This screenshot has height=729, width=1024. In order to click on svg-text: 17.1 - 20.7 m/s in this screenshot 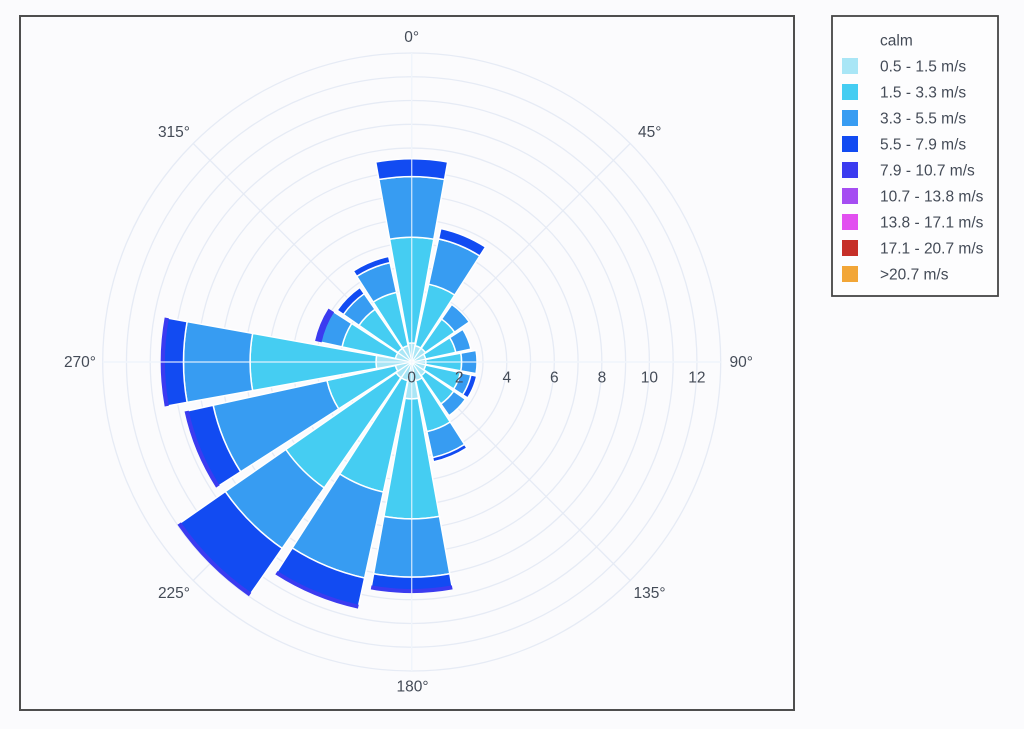, I will do `click(932, 249)`.